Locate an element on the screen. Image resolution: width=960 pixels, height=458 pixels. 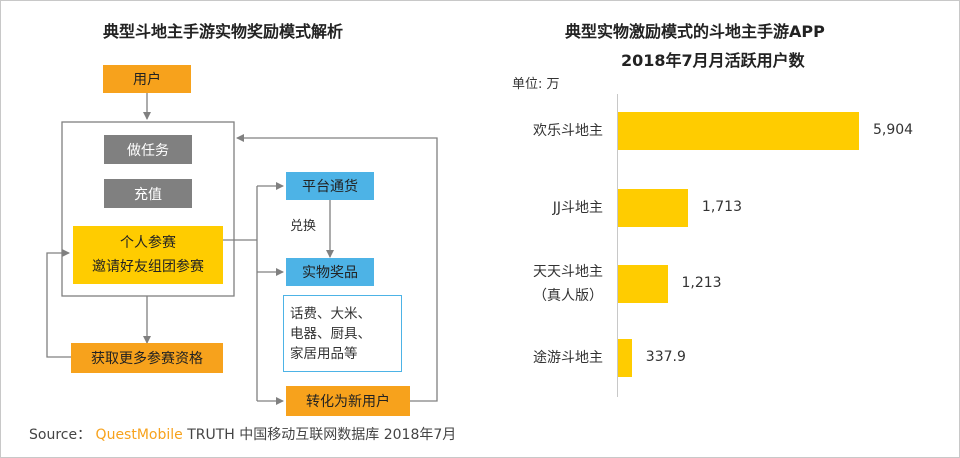
new-user-box: 转化为新用户 is located at coordinates (348, 401).